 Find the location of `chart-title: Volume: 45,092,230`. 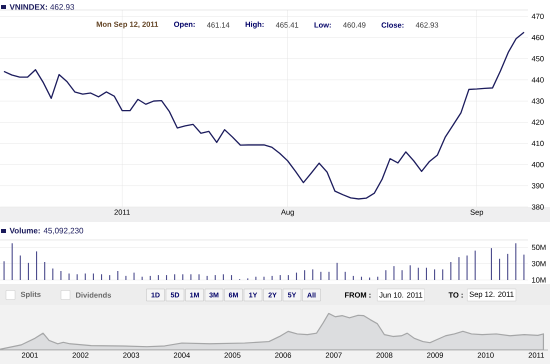

chart-title: Volume: 45,092,230 is located at coordinates (47, 231).